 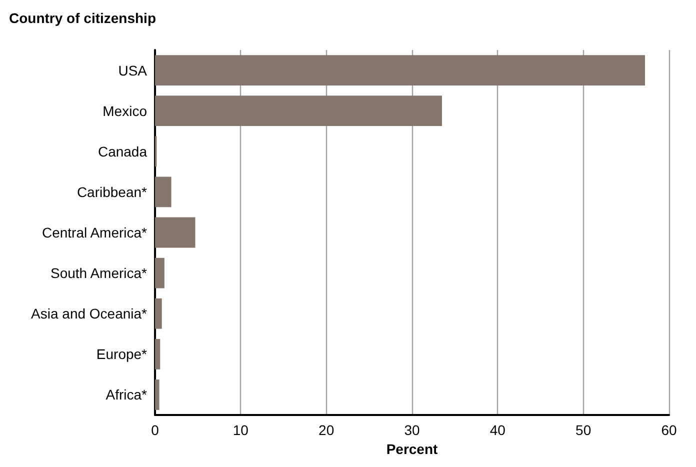 What do you see at coordinates (125, 110) in the screenshot?
I see `y-tick-label: Mexico` at bounding box center [125, 110].